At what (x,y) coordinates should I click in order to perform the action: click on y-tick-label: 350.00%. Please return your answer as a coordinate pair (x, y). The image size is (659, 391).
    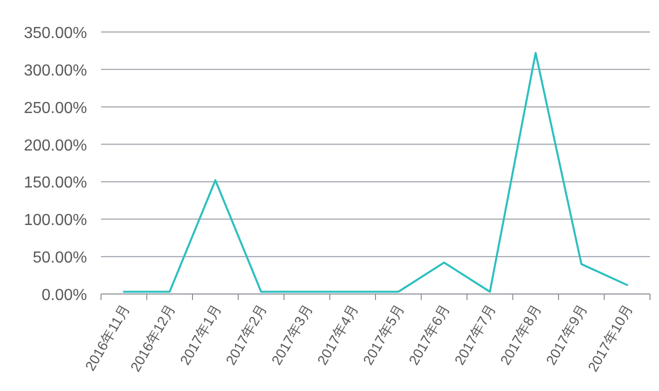
    Looking at the image, I should click on (55, 33).